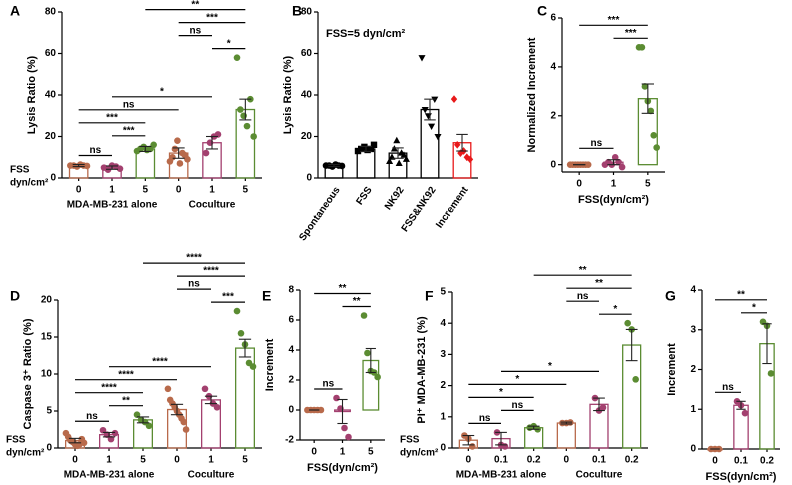 This screenshot has height=485, width=792. Describe the element at coordinates (443, 416) in the screenshot. I see `y-tick-label: 1` at that location.